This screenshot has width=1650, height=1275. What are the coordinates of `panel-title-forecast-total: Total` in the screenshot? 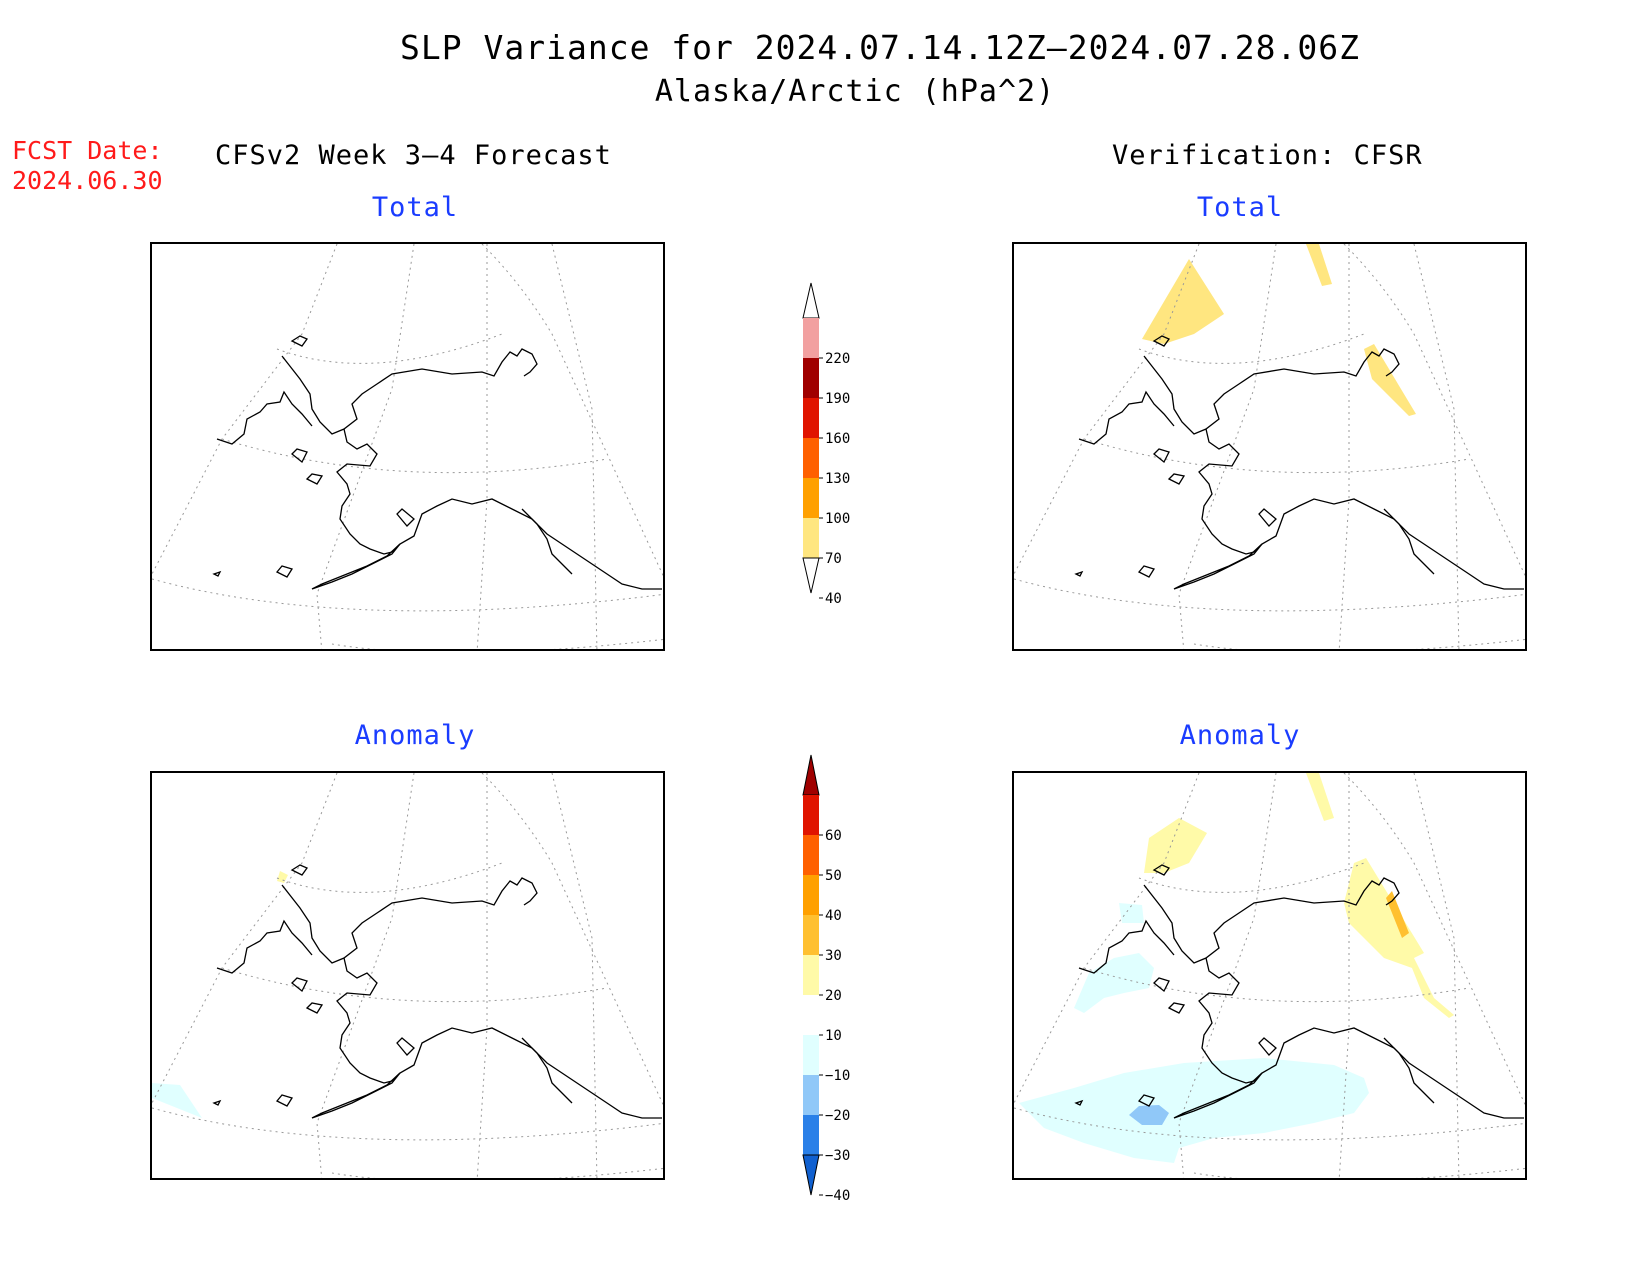 It's located at (415, 207).